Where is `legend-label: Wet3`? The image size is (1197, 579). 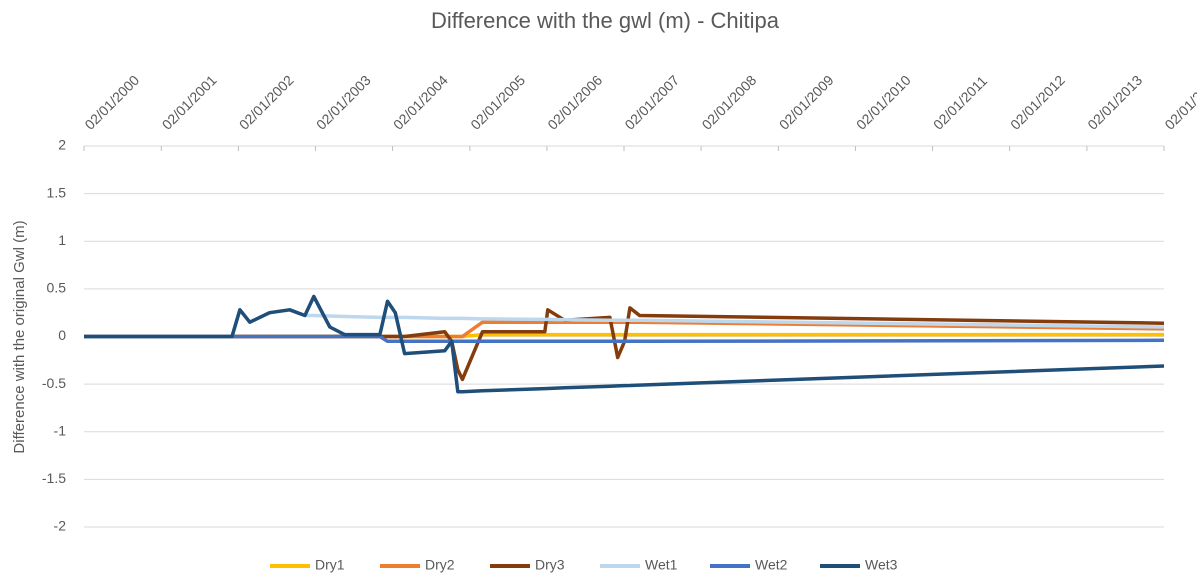 legend-label: Wet3 is located at coordinates (881, 565).